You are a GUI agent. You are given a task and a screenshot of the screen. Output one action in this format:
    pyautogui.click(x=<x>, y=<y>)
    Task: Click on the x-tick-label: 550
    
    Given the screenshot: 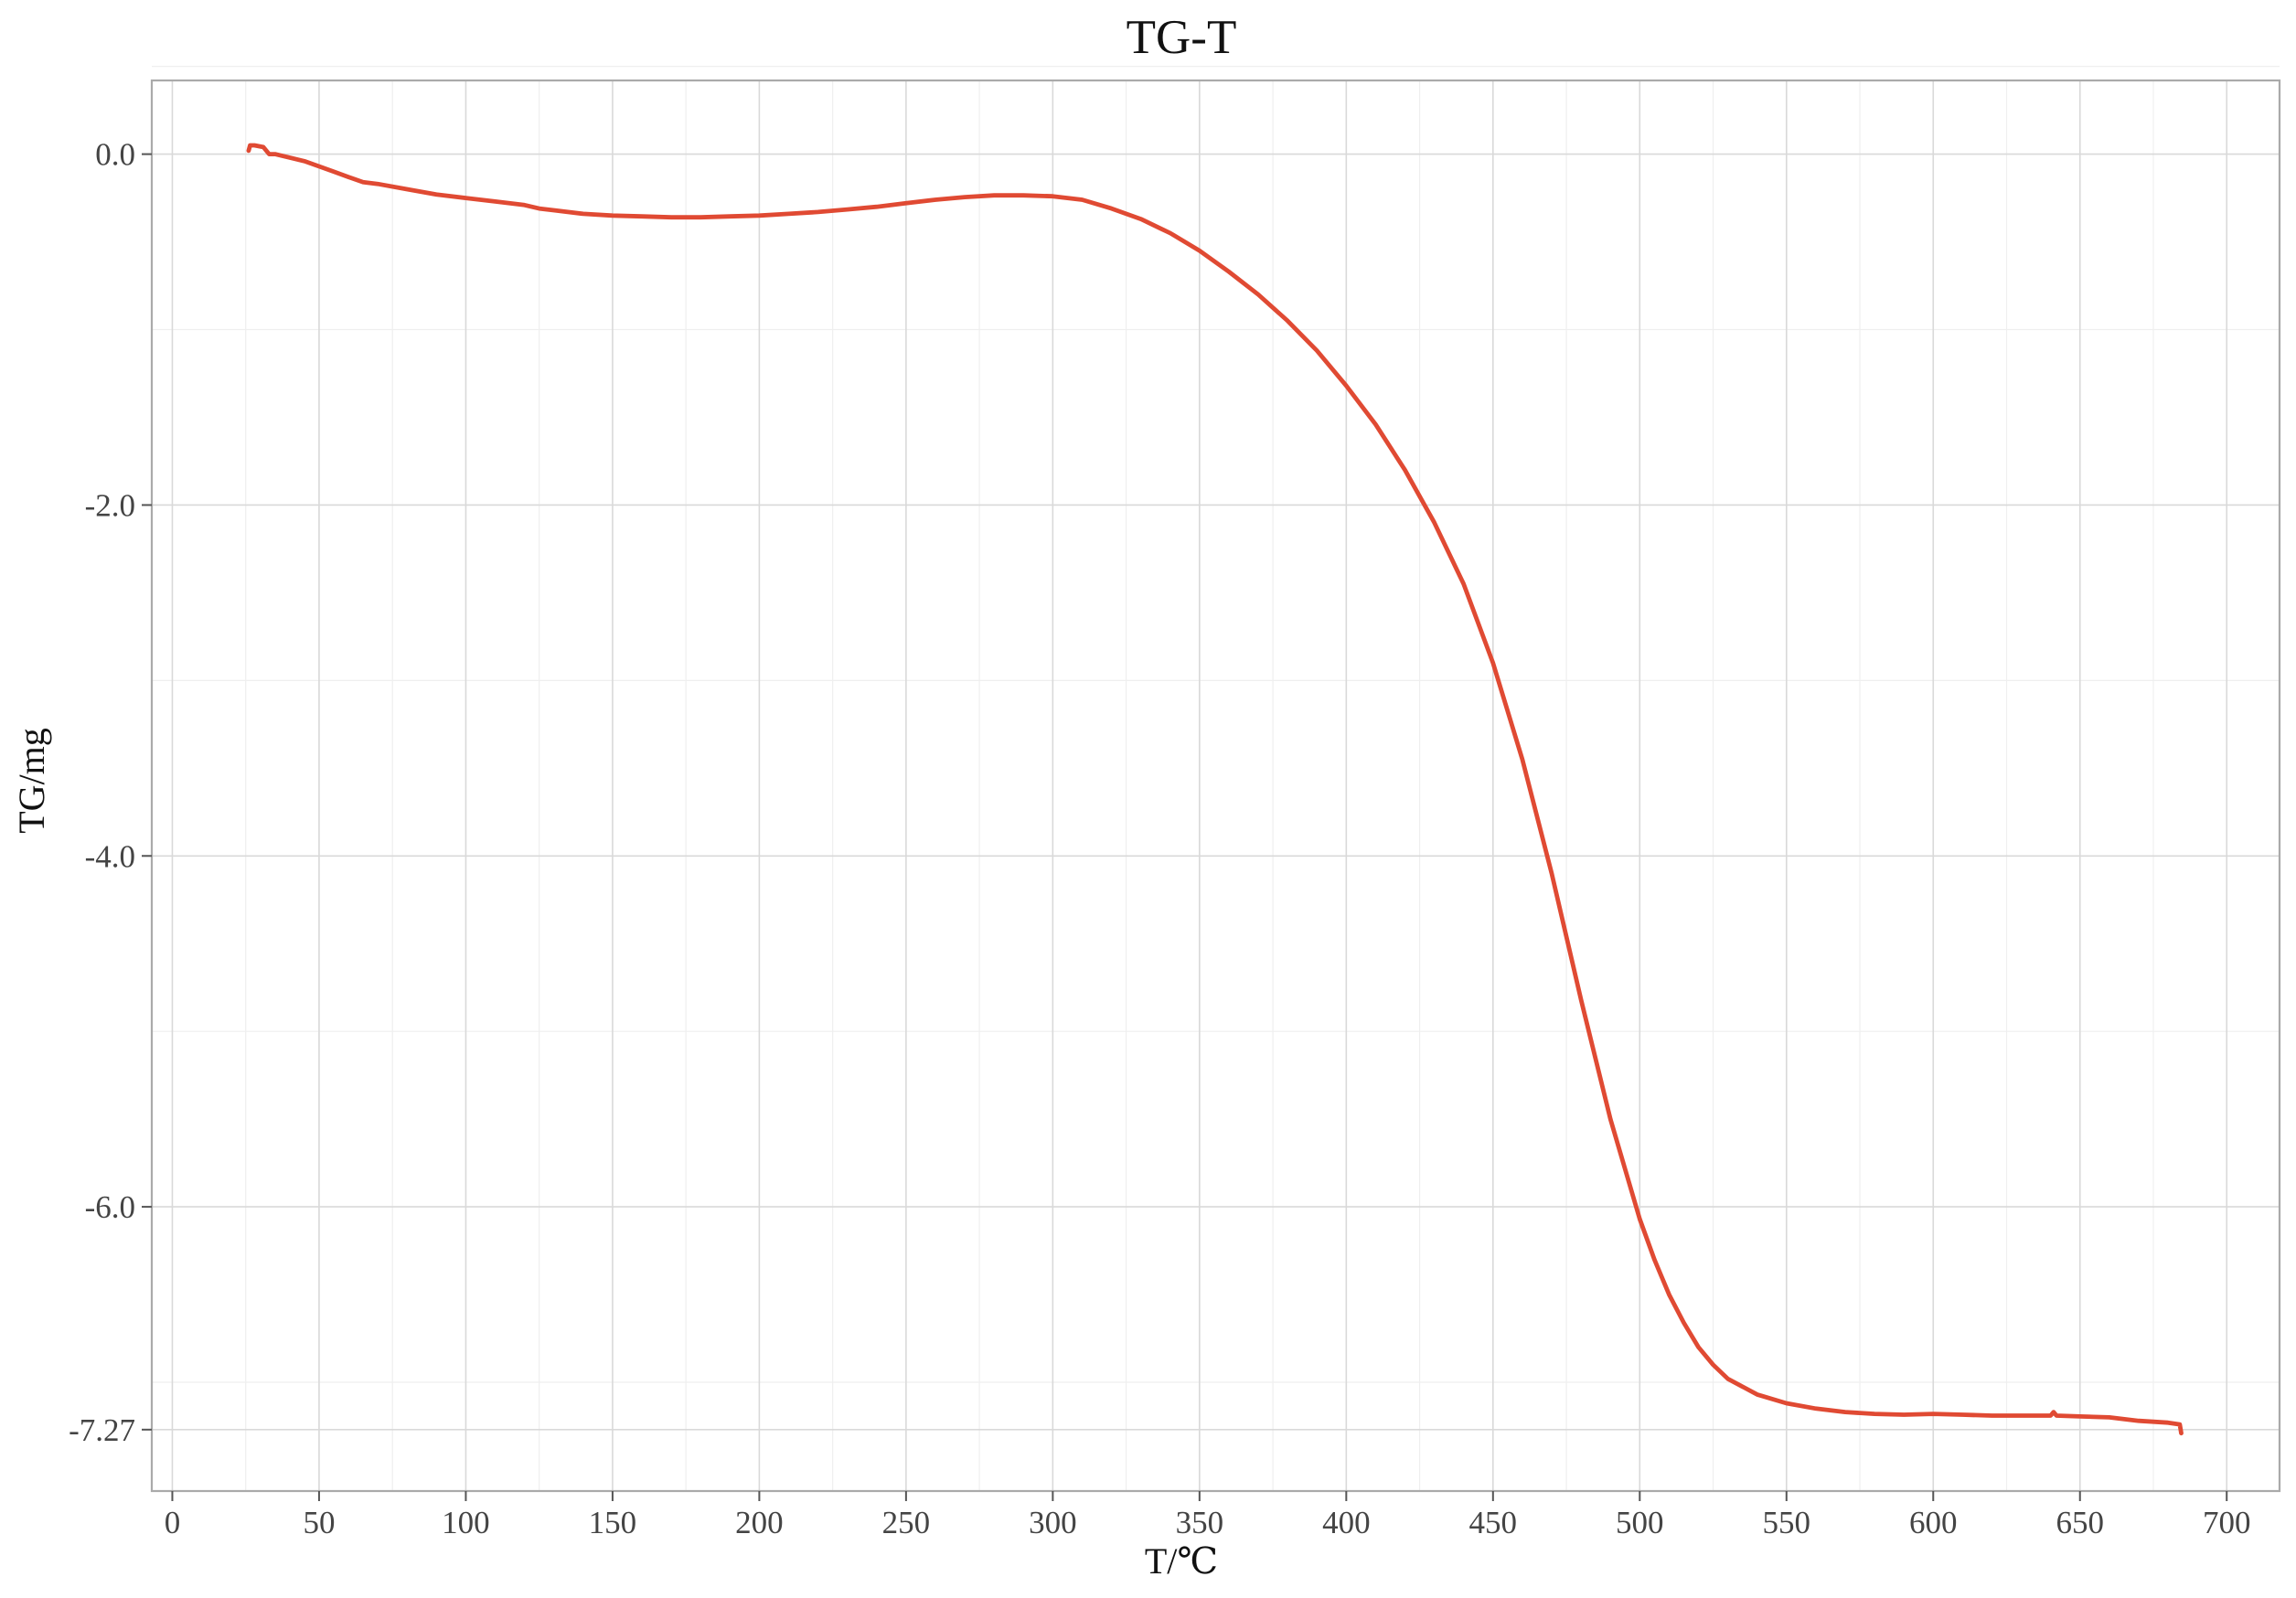 What is the action you would take?
    pyautogui.click(x=1787, y=1522)
    